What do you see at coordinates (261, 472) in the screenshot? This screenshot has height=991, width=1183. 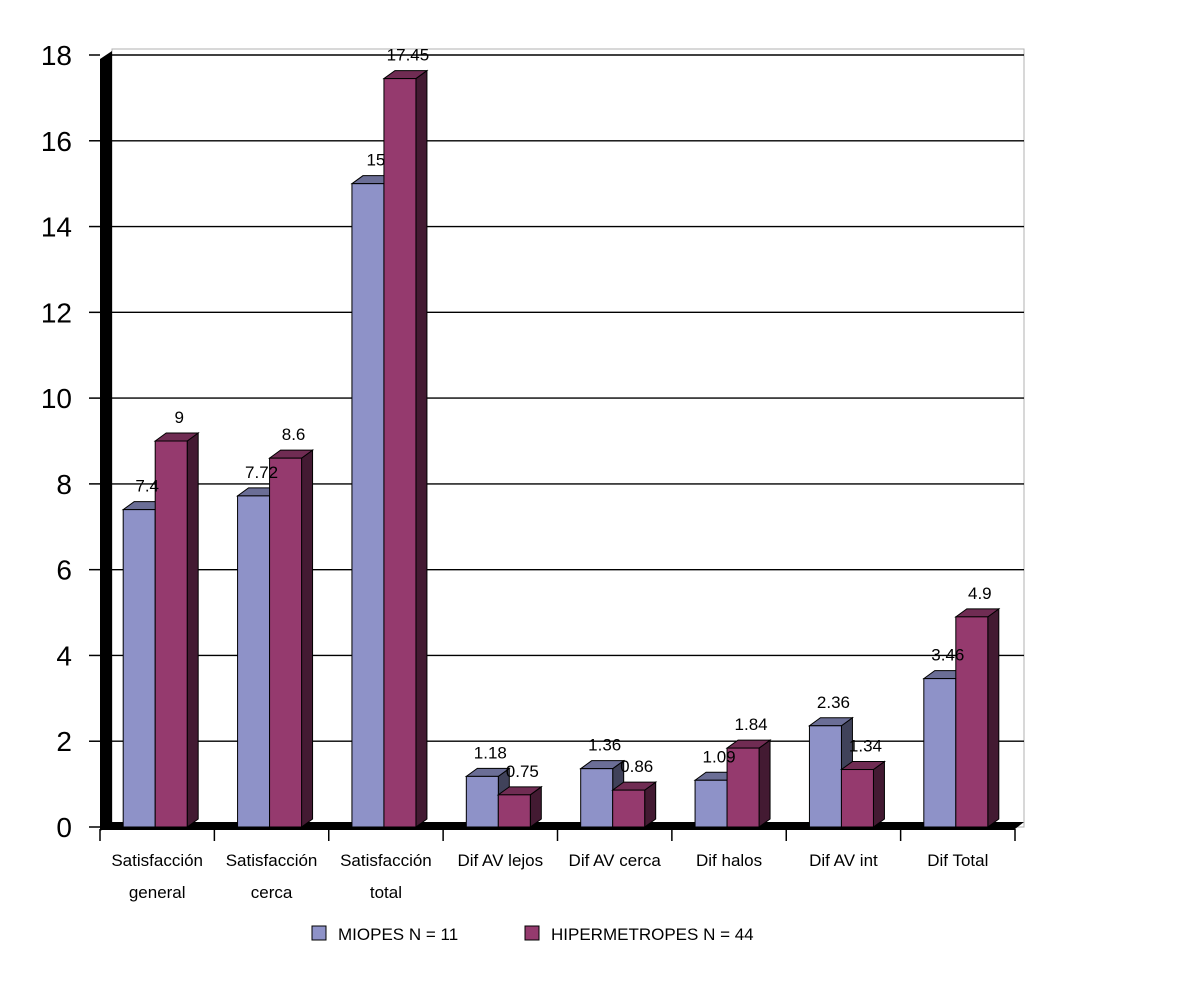 I see `data-label: 7.72` at bounding box center [261, 472].